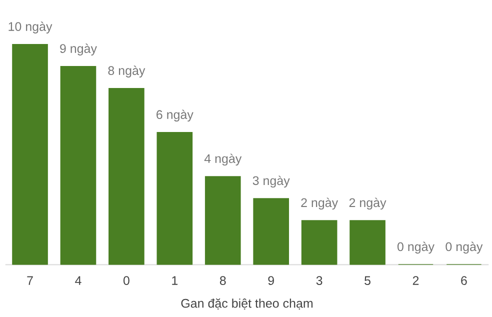  What do you see at coordinates (319, 280) in the screenshot?
I see `x-tick-label: 3` at bounding box center [319, 280].